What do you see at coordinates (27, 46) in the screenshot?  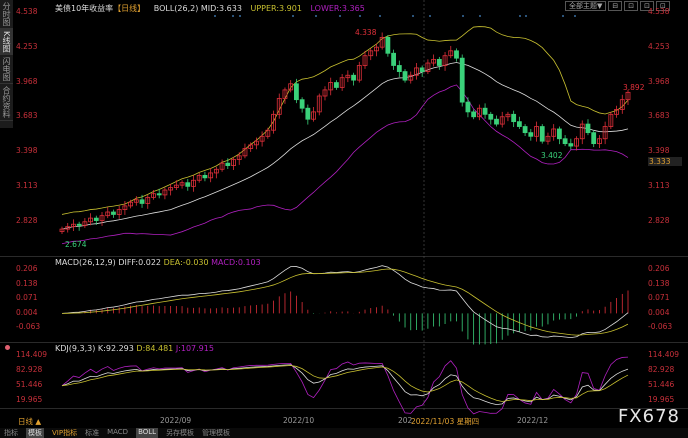 I see `price-tick-left: 4.253` at bounding box center [27, 46].